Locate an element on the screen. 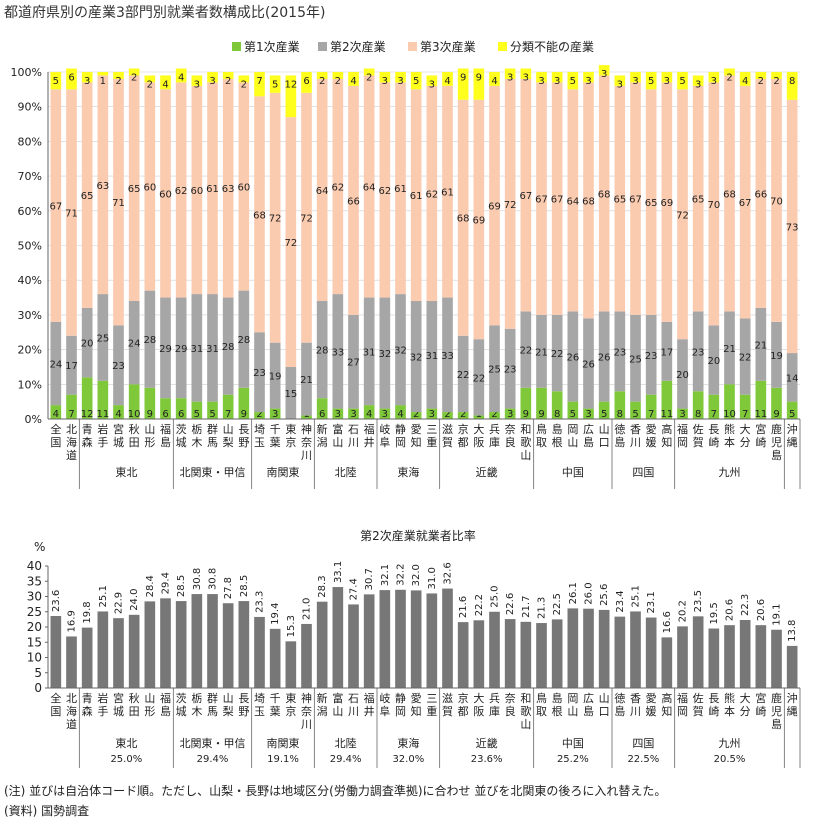 This screenshot has width=814, height=834. prefecture-label: 島 is located at coordinates (619, 711).